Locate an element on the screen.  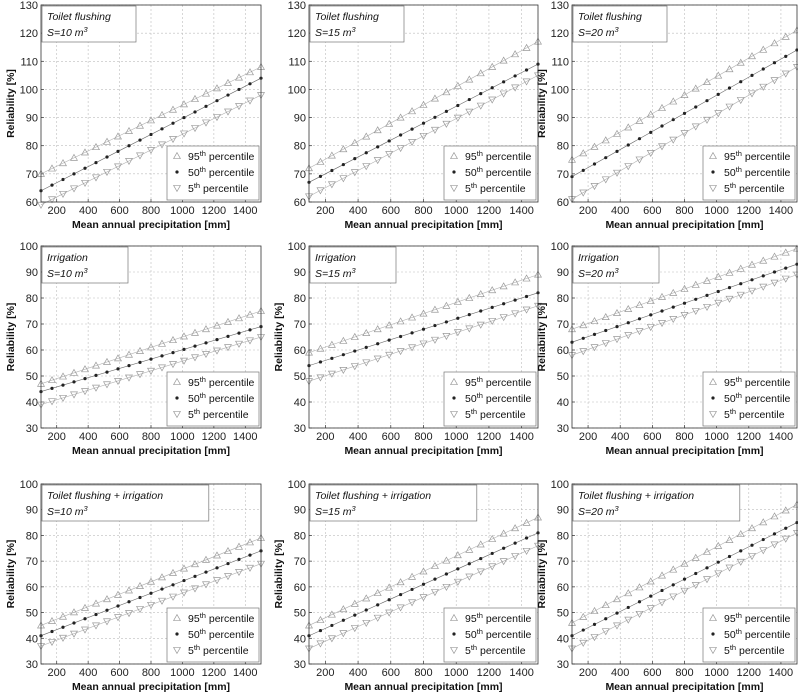
x-tick-label: 600 is located at coordinates (391, 211).